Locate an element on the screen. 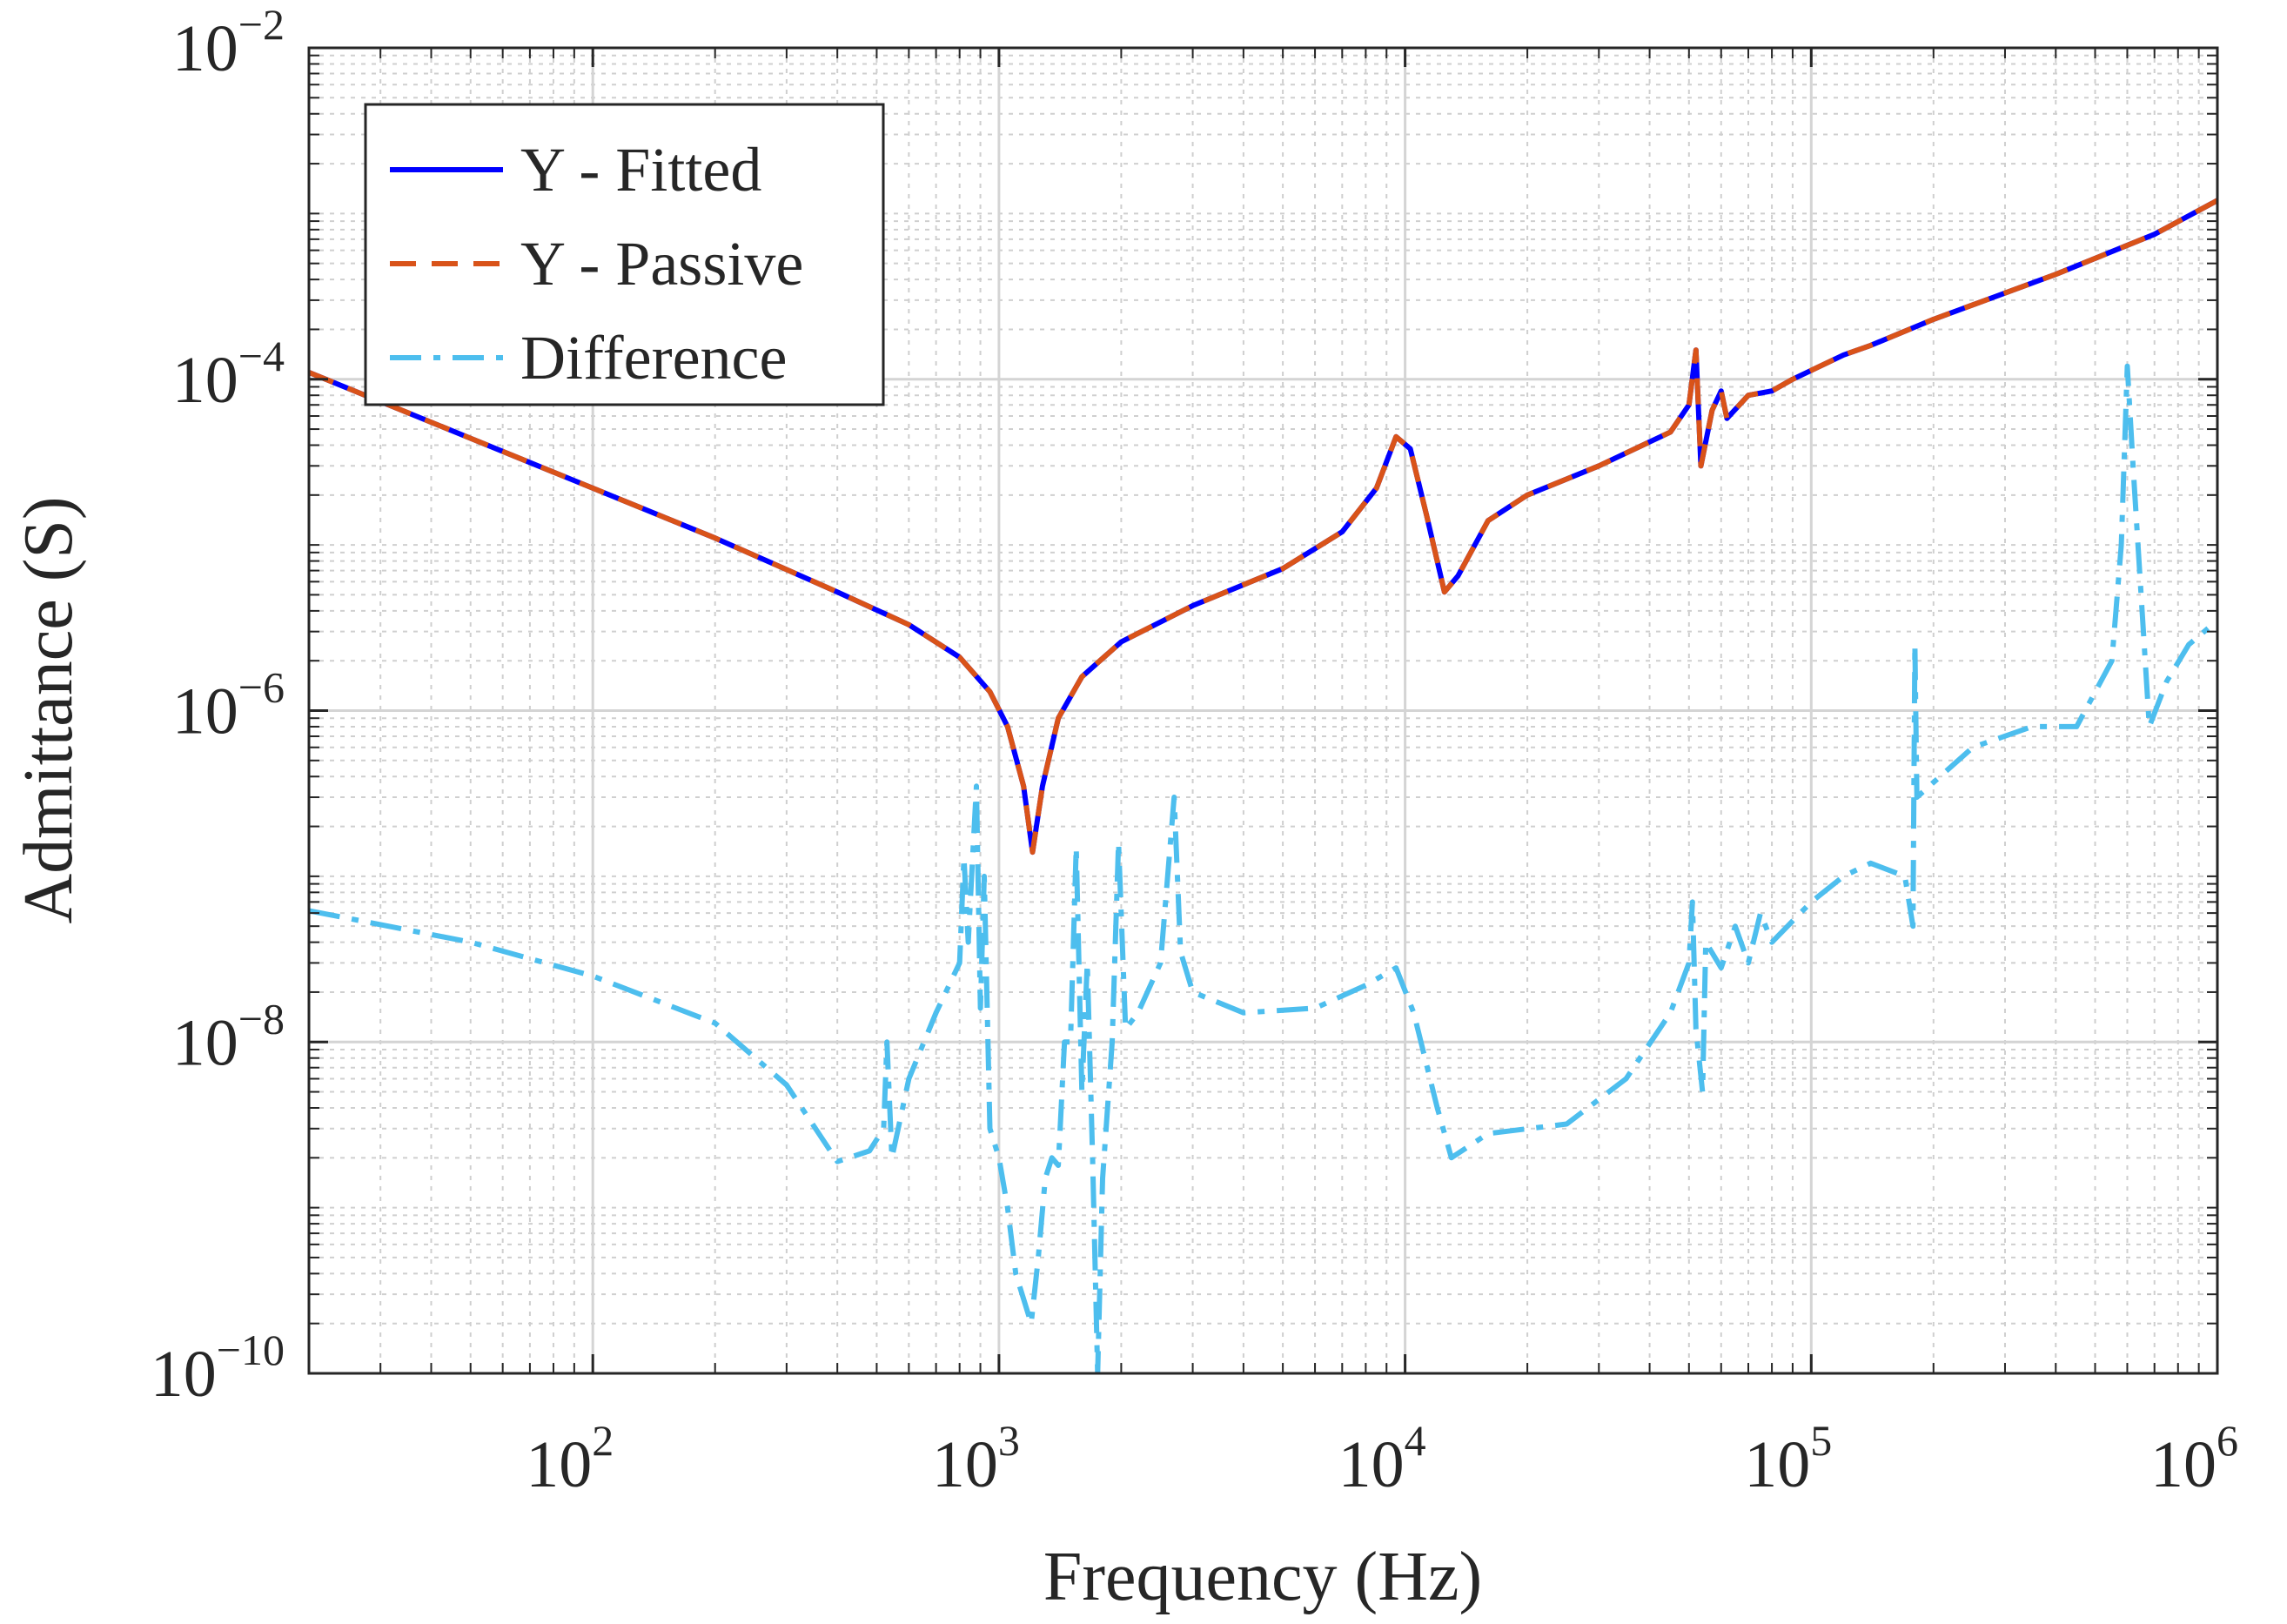 This screenshot has height=1624, width=2287. legend-label: Y - Passive is located at coordinates (661, 264).